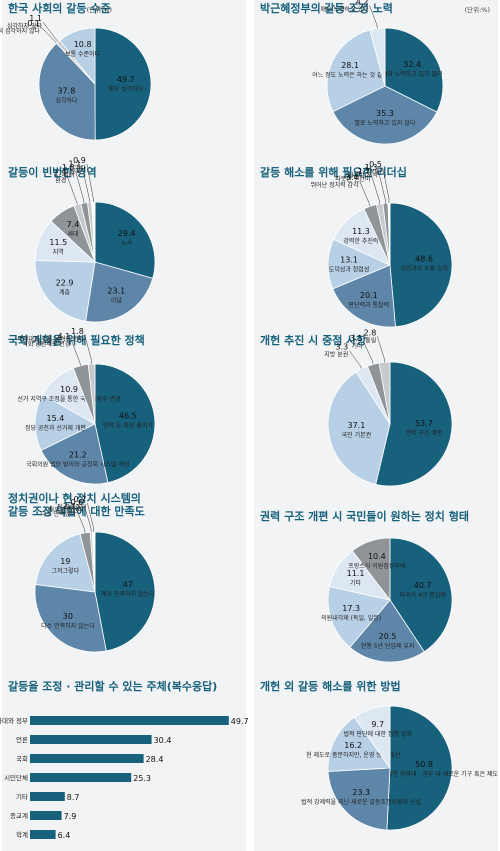 This screenshot has width=500, height=851. I want to click on slice-value: 49.7, so click(126, 79).